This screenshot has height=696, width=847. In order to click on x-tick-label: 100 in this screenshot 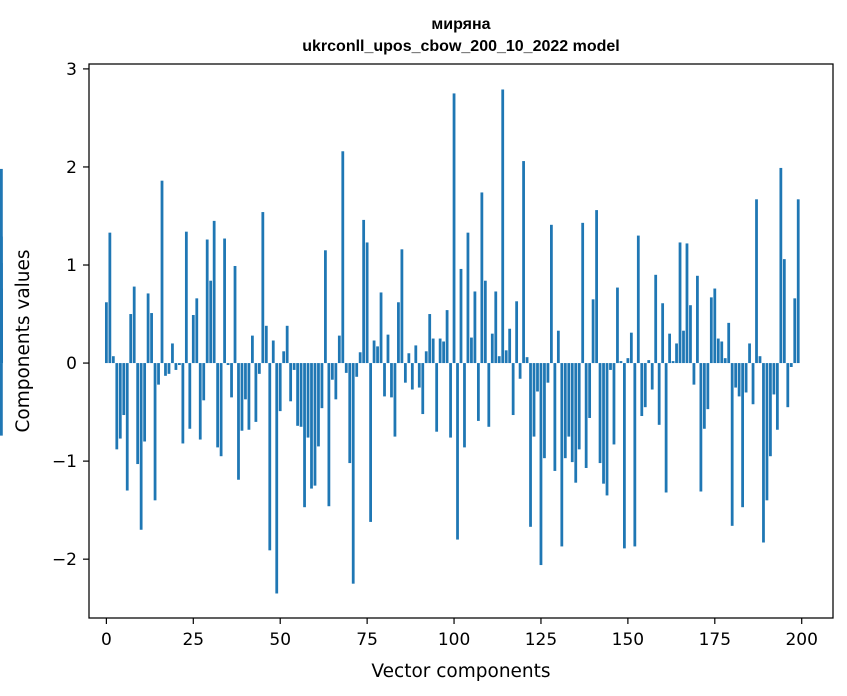, I will do `click(454, 640)`.